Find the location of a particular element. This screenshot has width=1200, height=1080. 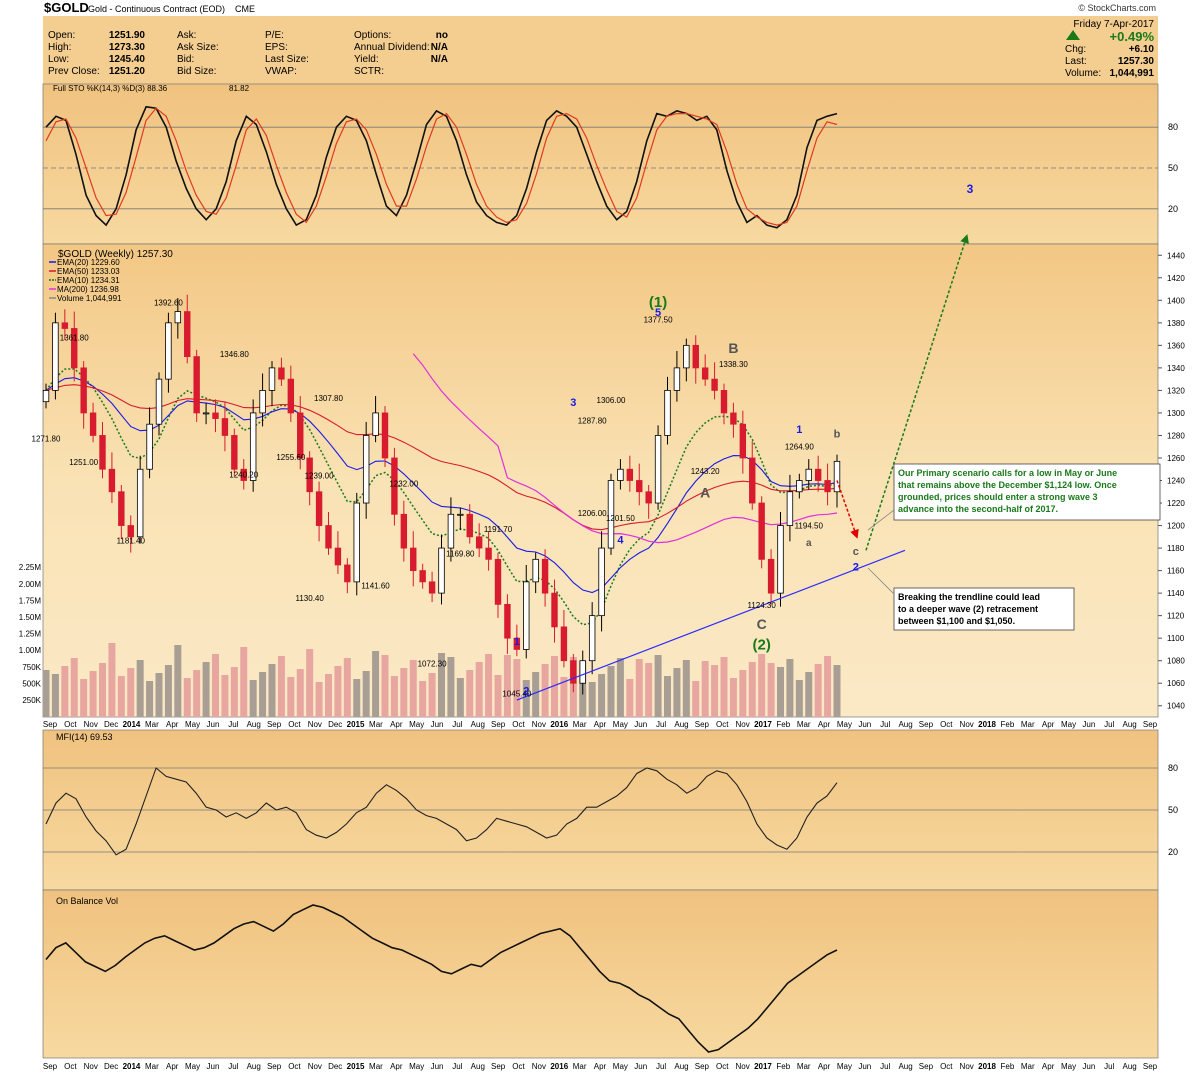

mfi-tick-label: 80 is located at coordinates (1173, 768).